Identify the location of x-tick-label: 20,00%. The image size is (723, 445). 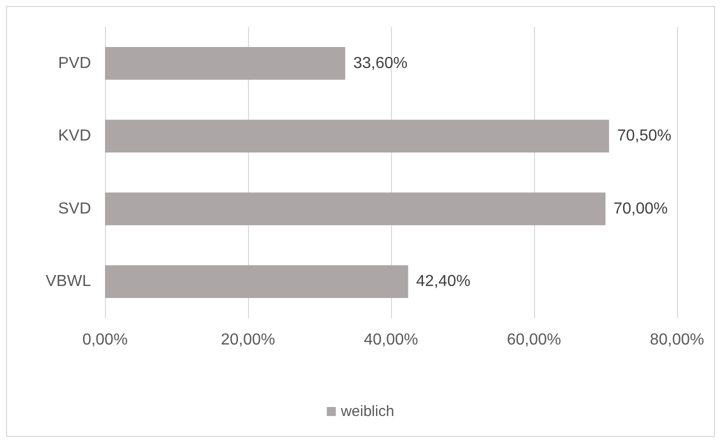
(248, 340).